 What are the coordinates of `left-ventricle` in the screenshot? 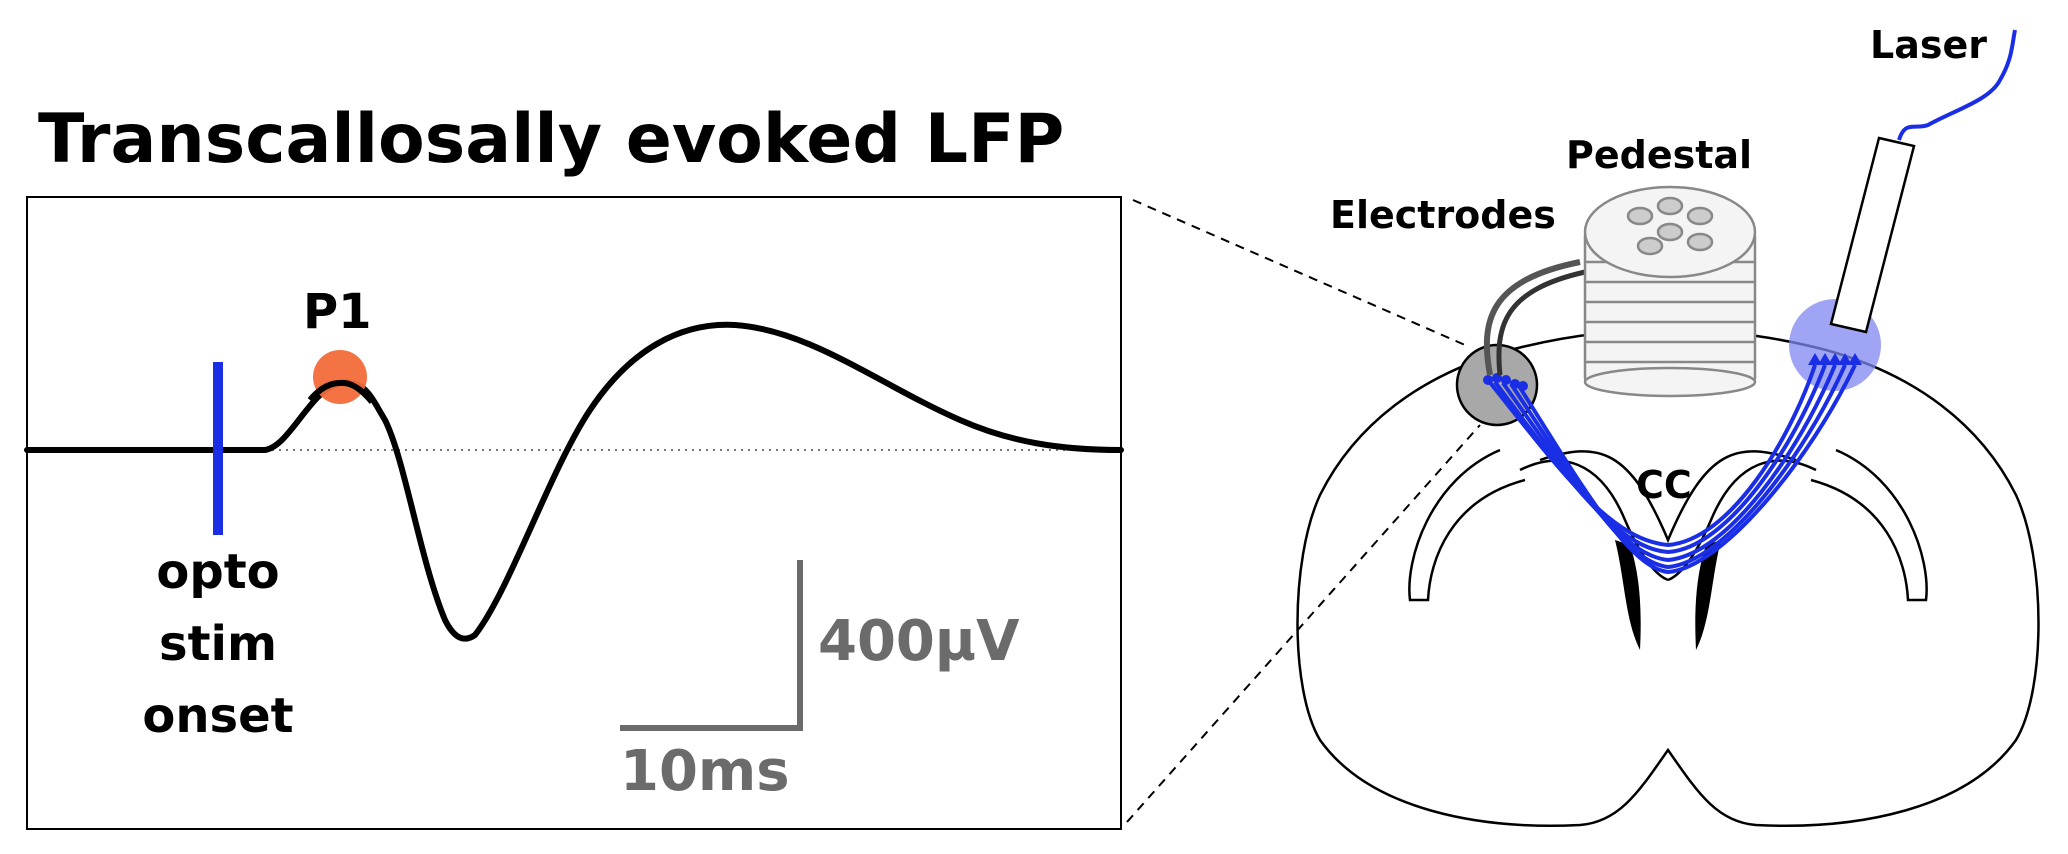 It's located at (1628, 595).